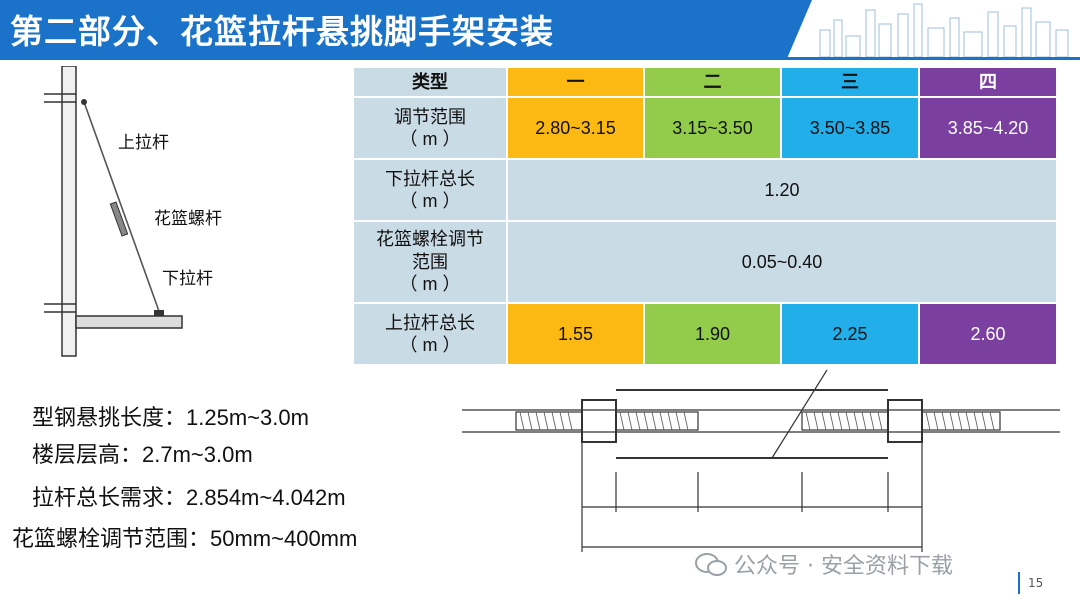 The height and width of the screenshot is (608, 1080). I want to click on table-row: 花篮螺栓调节 范围 （ m ） 0.05~0.40, so click(705, 262).